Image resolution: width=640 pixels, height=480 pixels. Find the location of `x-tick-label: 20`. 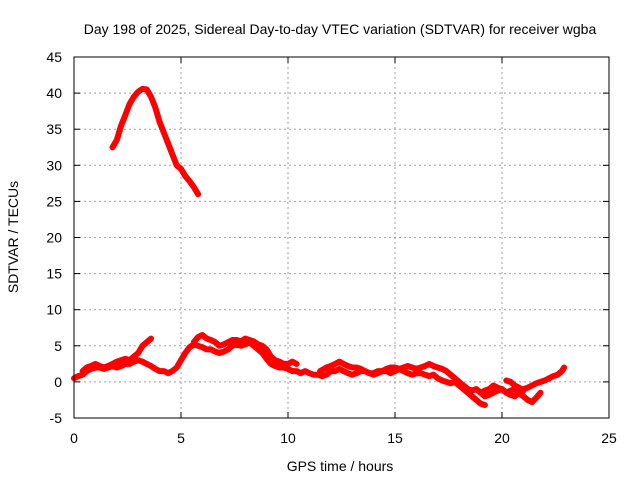

x-tick-label: 20 is located at coordinates (502, 438).